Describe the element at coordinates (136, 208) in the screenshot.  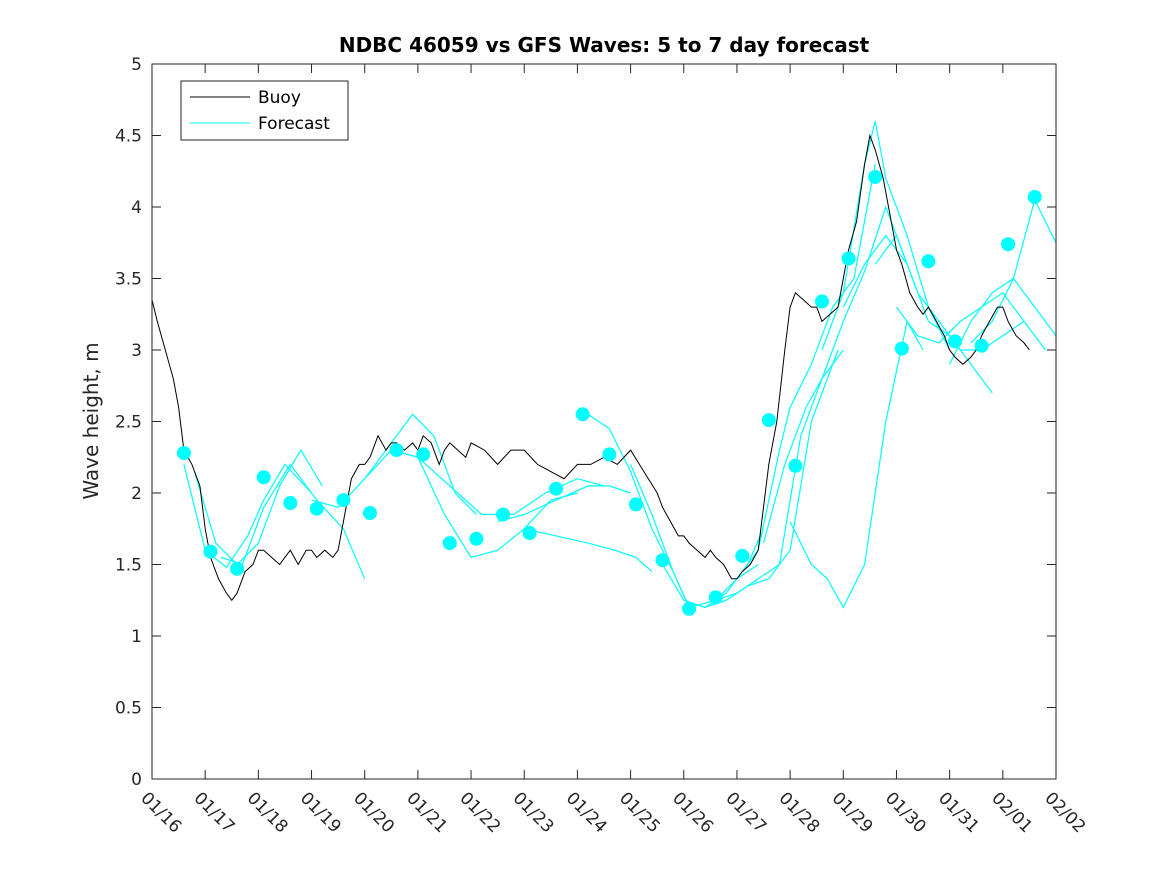
I see `y-tick-label-8: 4` at that location.